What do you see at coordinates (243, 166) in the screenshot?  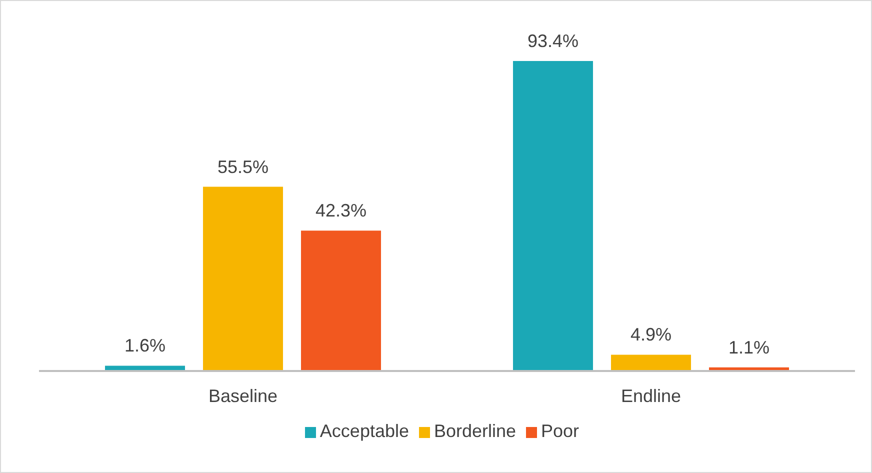 I see `data-label: 55.5%` at bounding box center [243, 166].